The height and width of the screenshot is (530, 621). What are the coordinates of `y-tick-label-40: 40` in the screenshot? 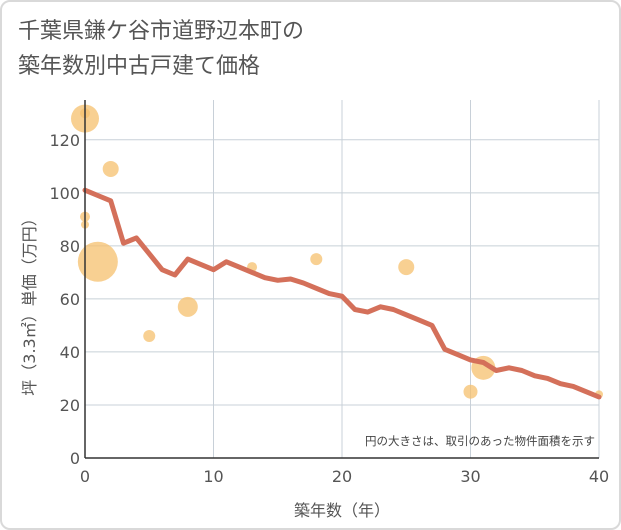 It's located at (70, 352).